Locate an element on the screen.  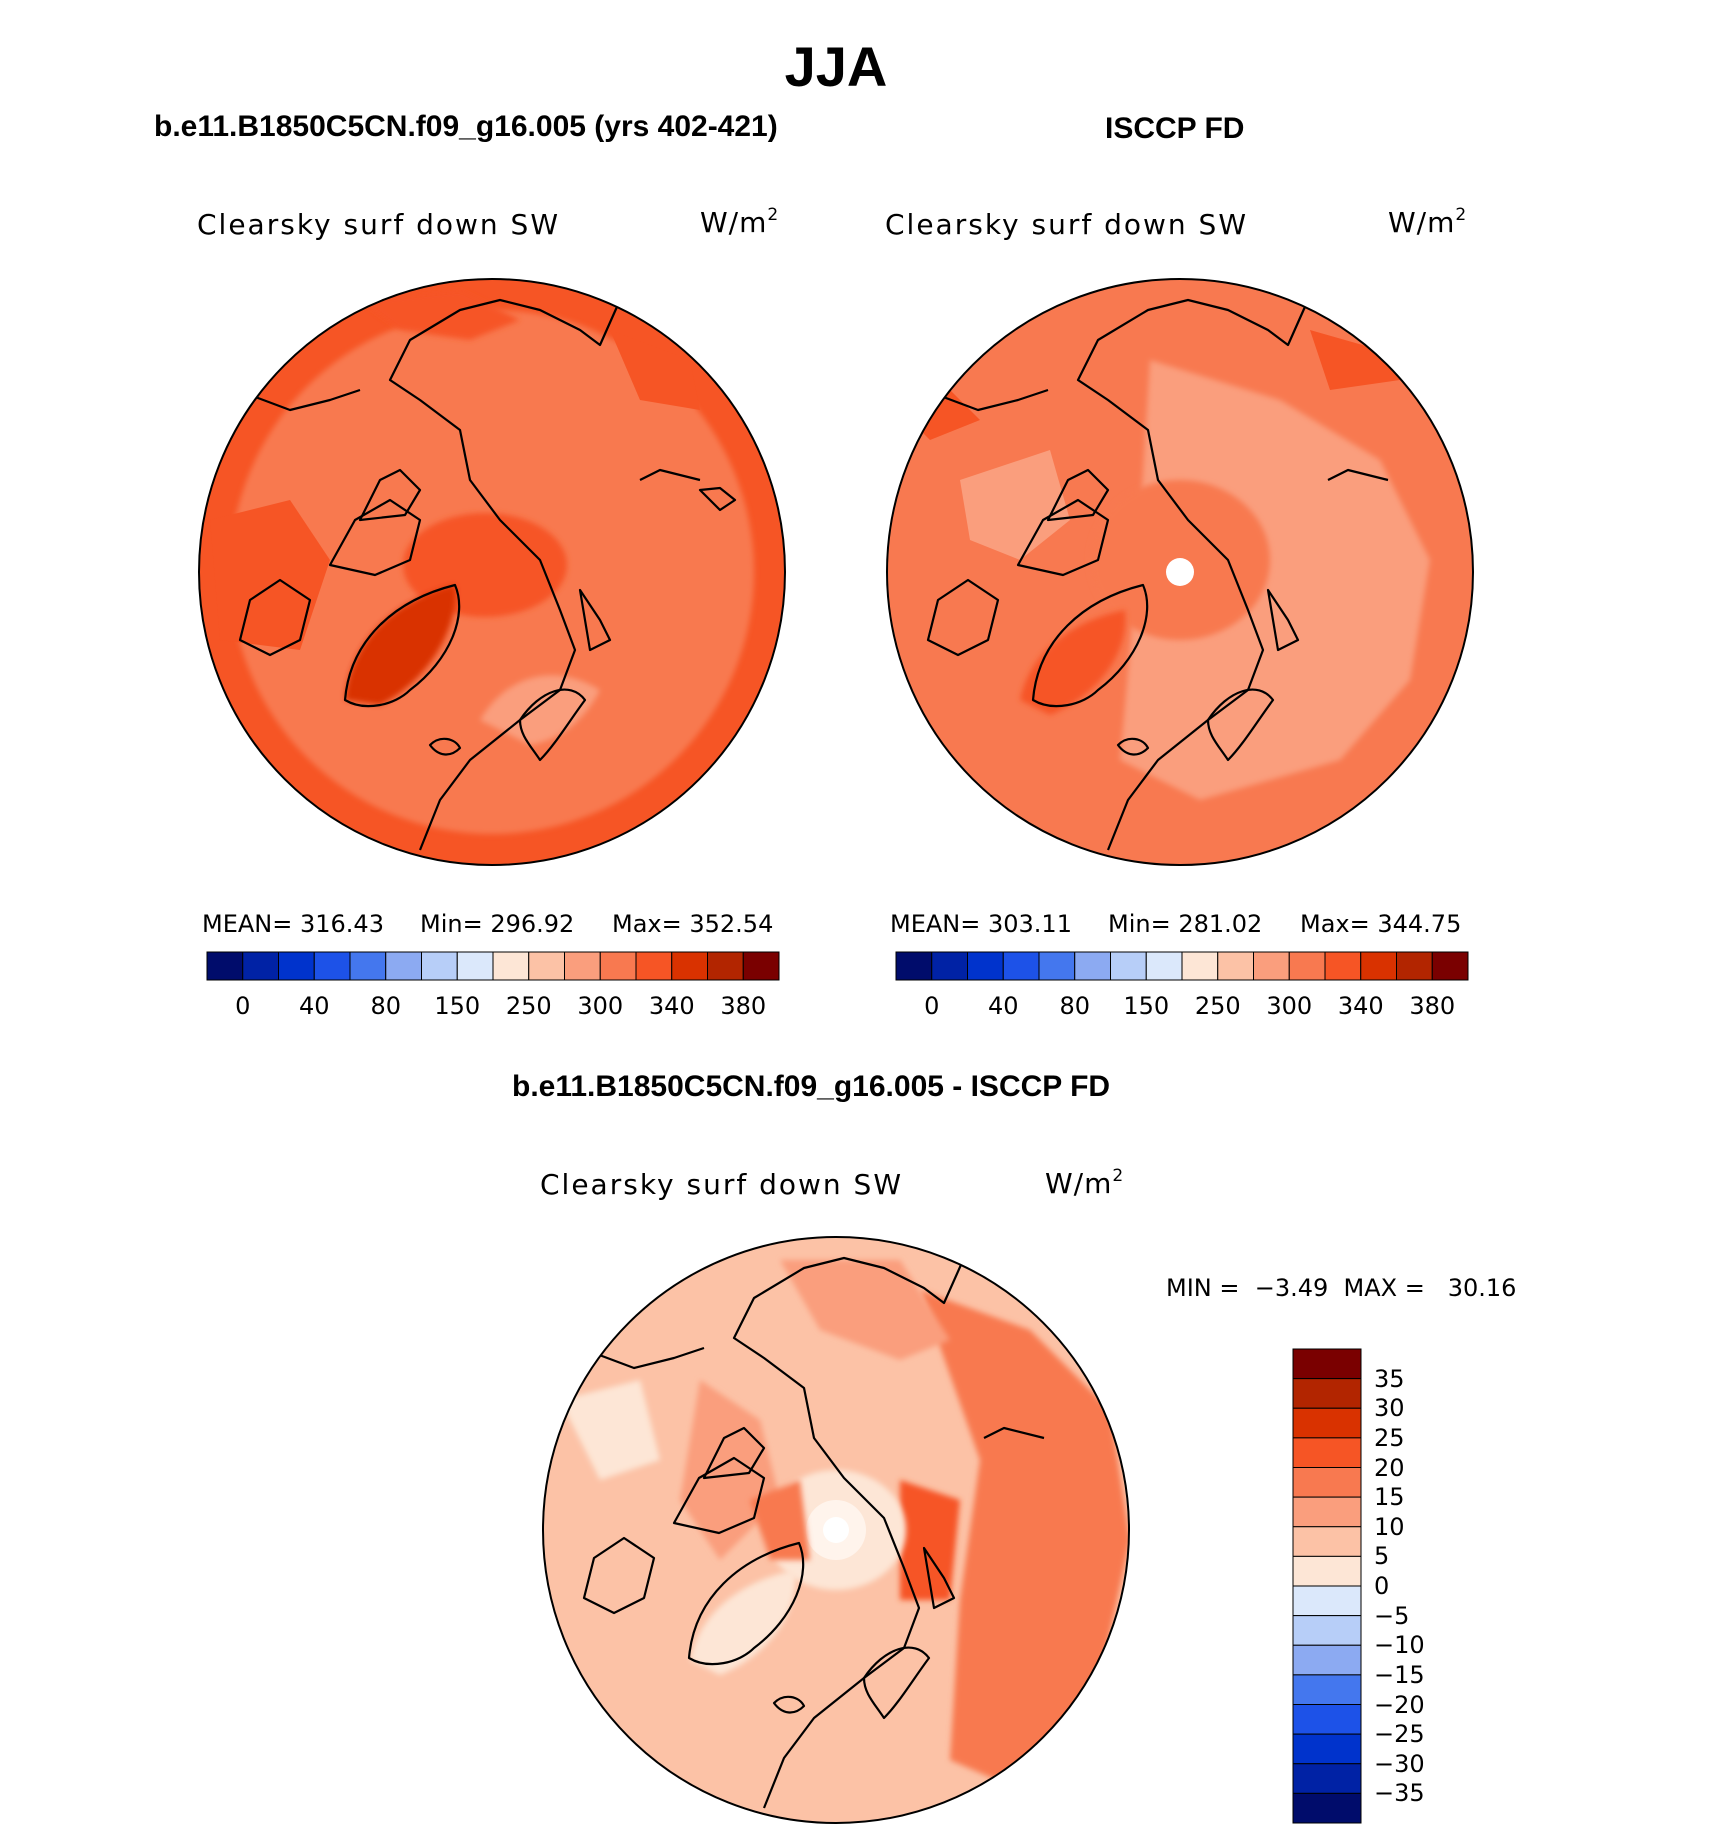
diff-minmax-label: MIN = −3.49 MAX = 30.16 is located at coordinates (1341, 1288).